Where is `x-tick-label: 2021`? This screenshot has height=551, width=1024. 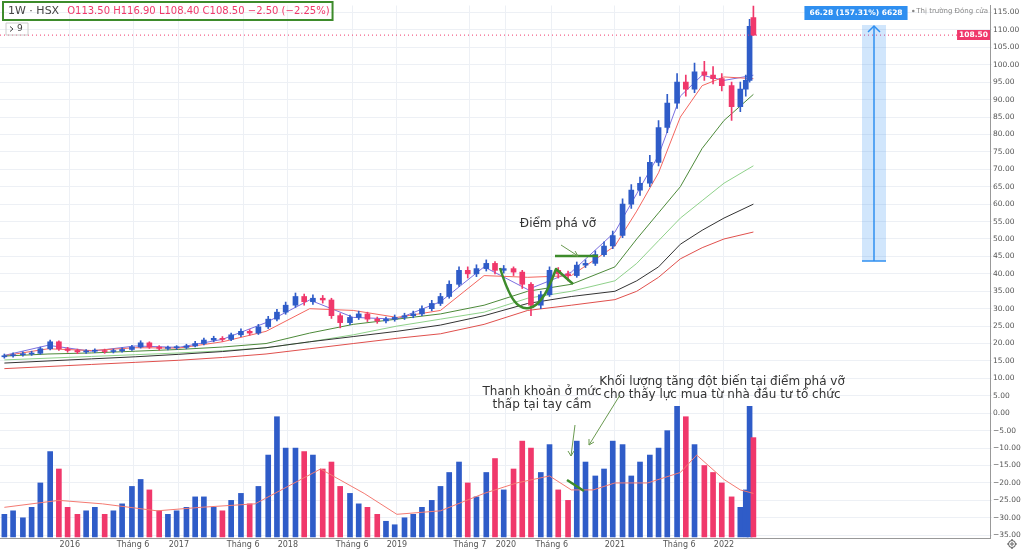 x-tick-label: 2021 is located at coordinates (615, 544).